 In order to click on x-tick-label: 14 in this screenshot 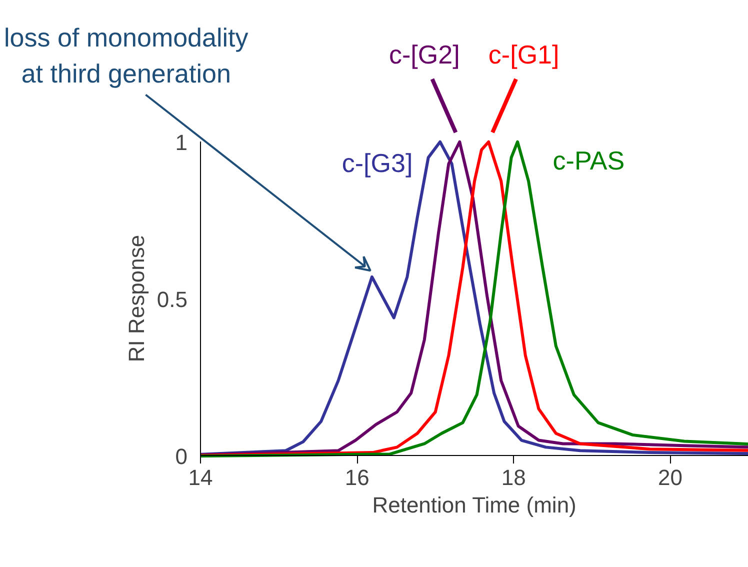, I will do `click(200, 477)`.